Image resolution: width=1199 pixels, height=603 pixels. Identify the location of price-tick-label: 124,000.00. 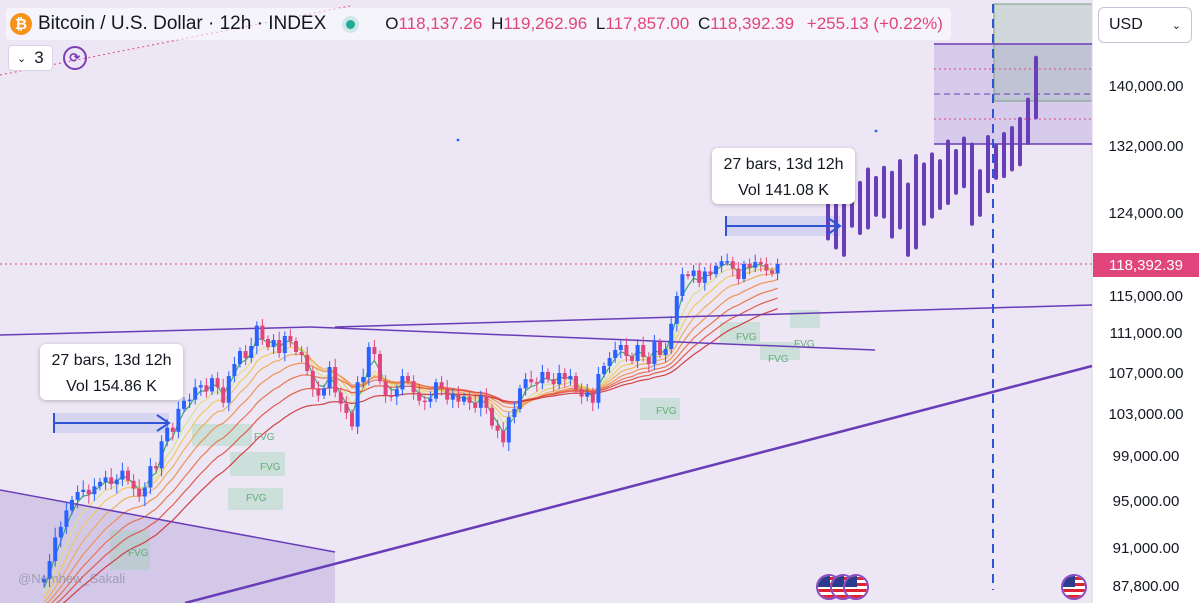
(1145, 213).